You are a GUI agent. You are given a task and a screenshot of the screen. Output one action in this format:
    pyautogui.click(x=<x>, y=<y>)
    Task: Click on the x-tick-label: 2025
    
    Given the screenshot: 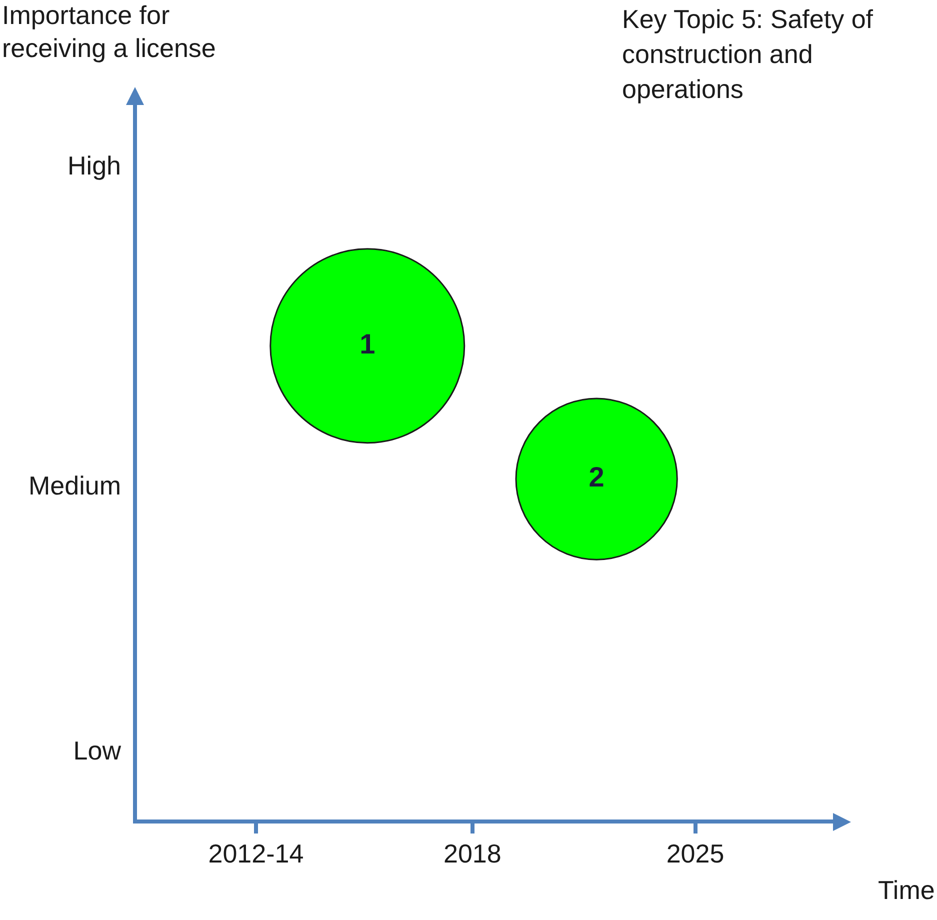 What is the action you would take?
    pyautogui.click(x=695, y=853)
    